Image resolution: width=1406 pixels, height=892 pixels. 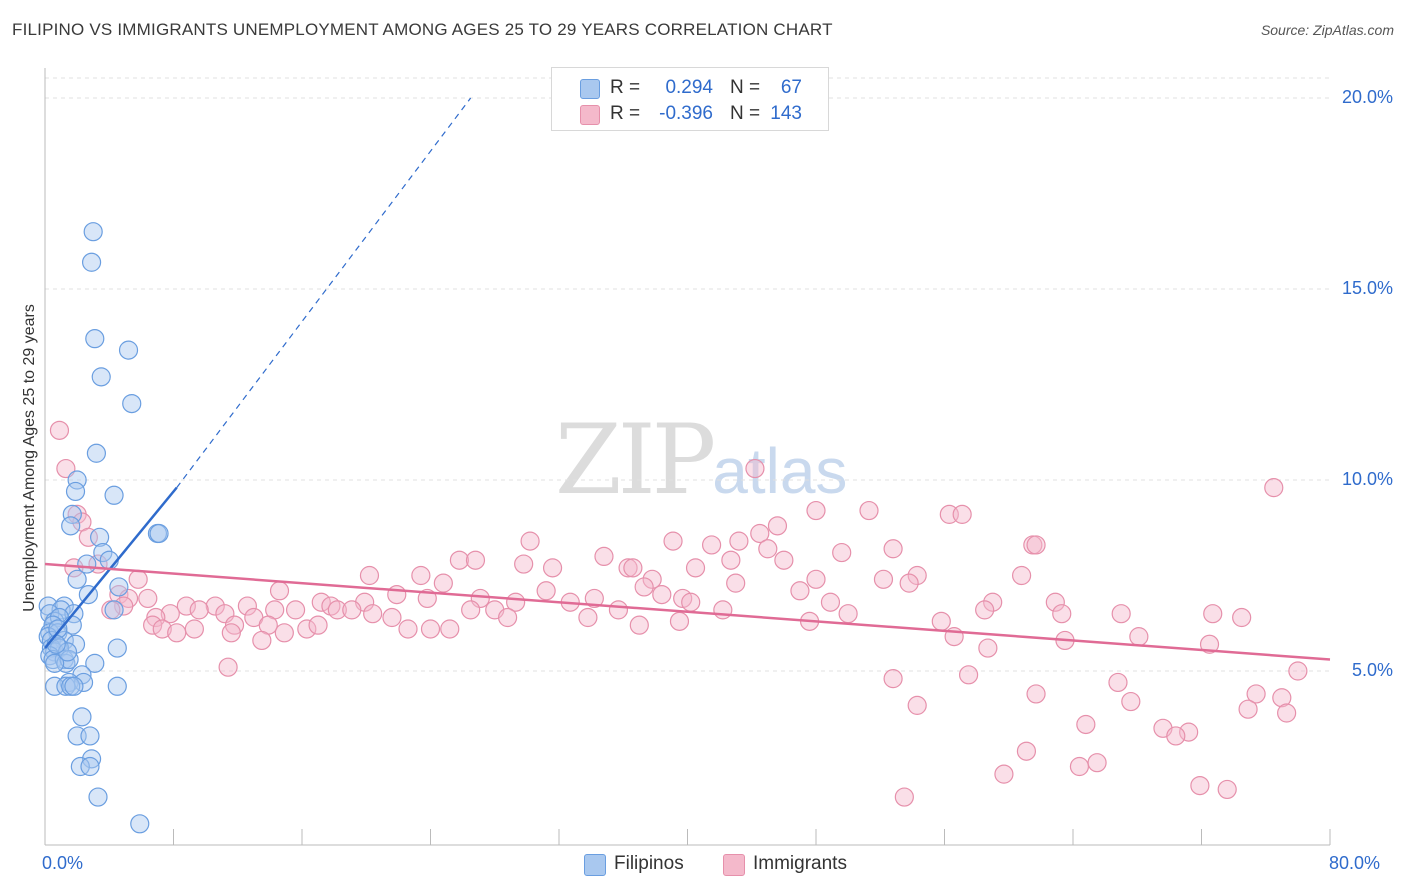 I want to click on y-axis-label: Unemployment Among Ages 25 to 29 years, so click(x=29, y=458).